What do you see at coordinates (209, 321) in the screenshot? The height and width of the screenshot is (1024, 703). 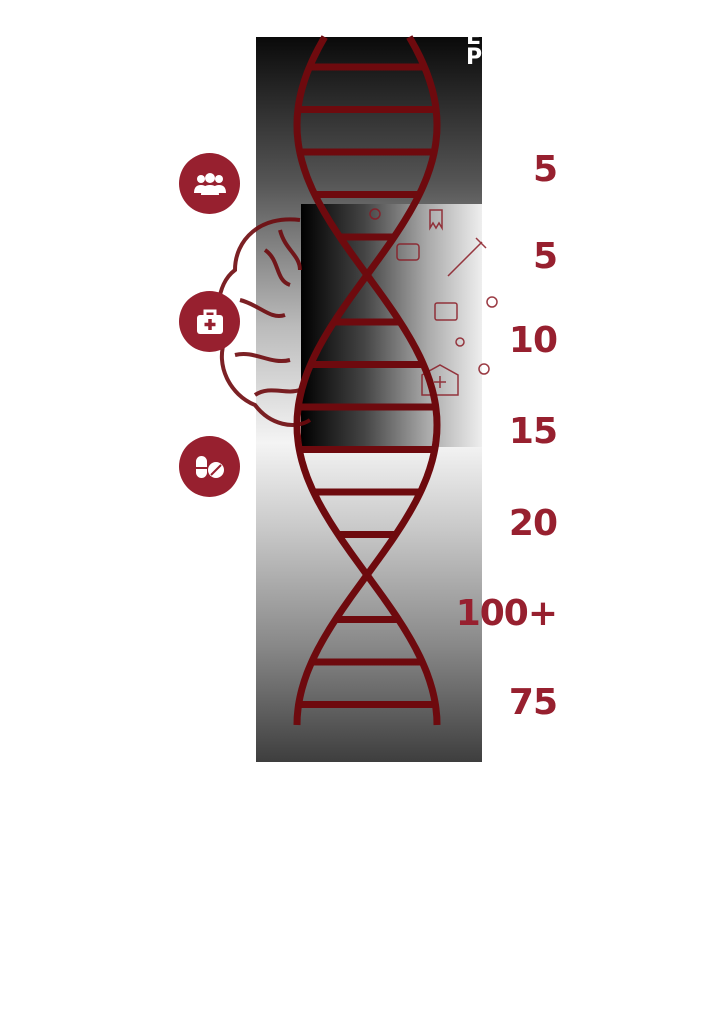 I see `medical-kit-icon` at bounding box center [209, 321].